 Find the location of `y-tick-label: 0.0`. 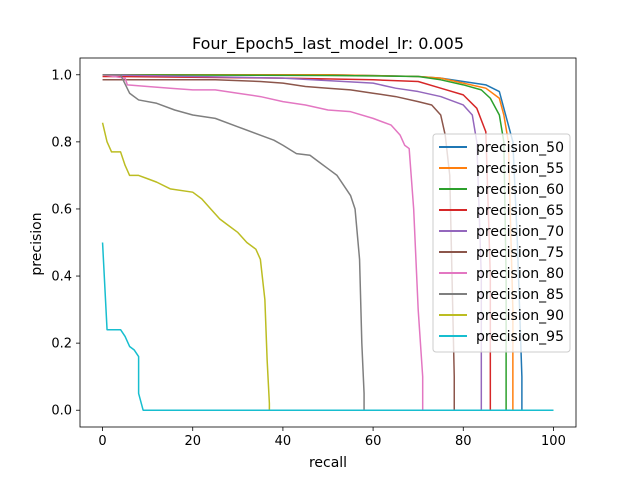

y-tick-label: 0.0 is located at coordinates (61, 411).